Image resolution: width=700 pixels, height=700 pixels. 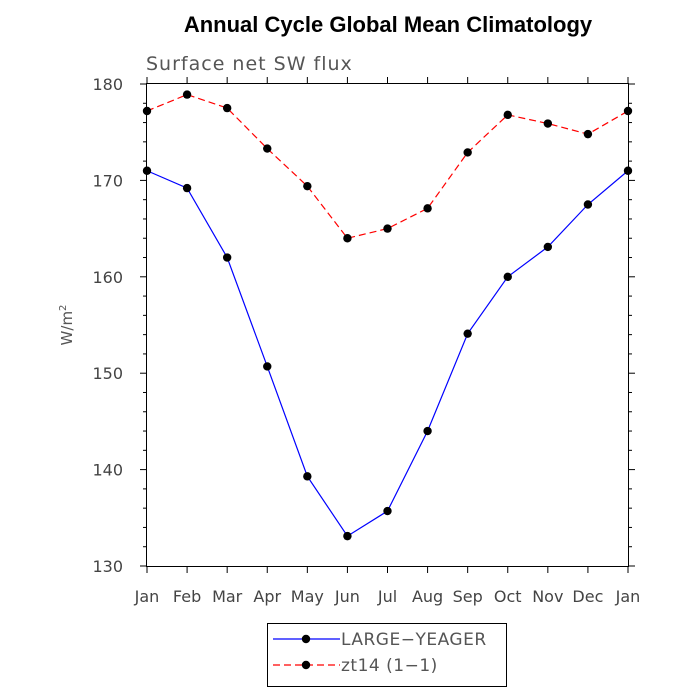 What do you see at coordinates (249, 64) in the screenshot?
I see `chart-subtitle: Surface net SW flux` at bounding box center [249, 64].